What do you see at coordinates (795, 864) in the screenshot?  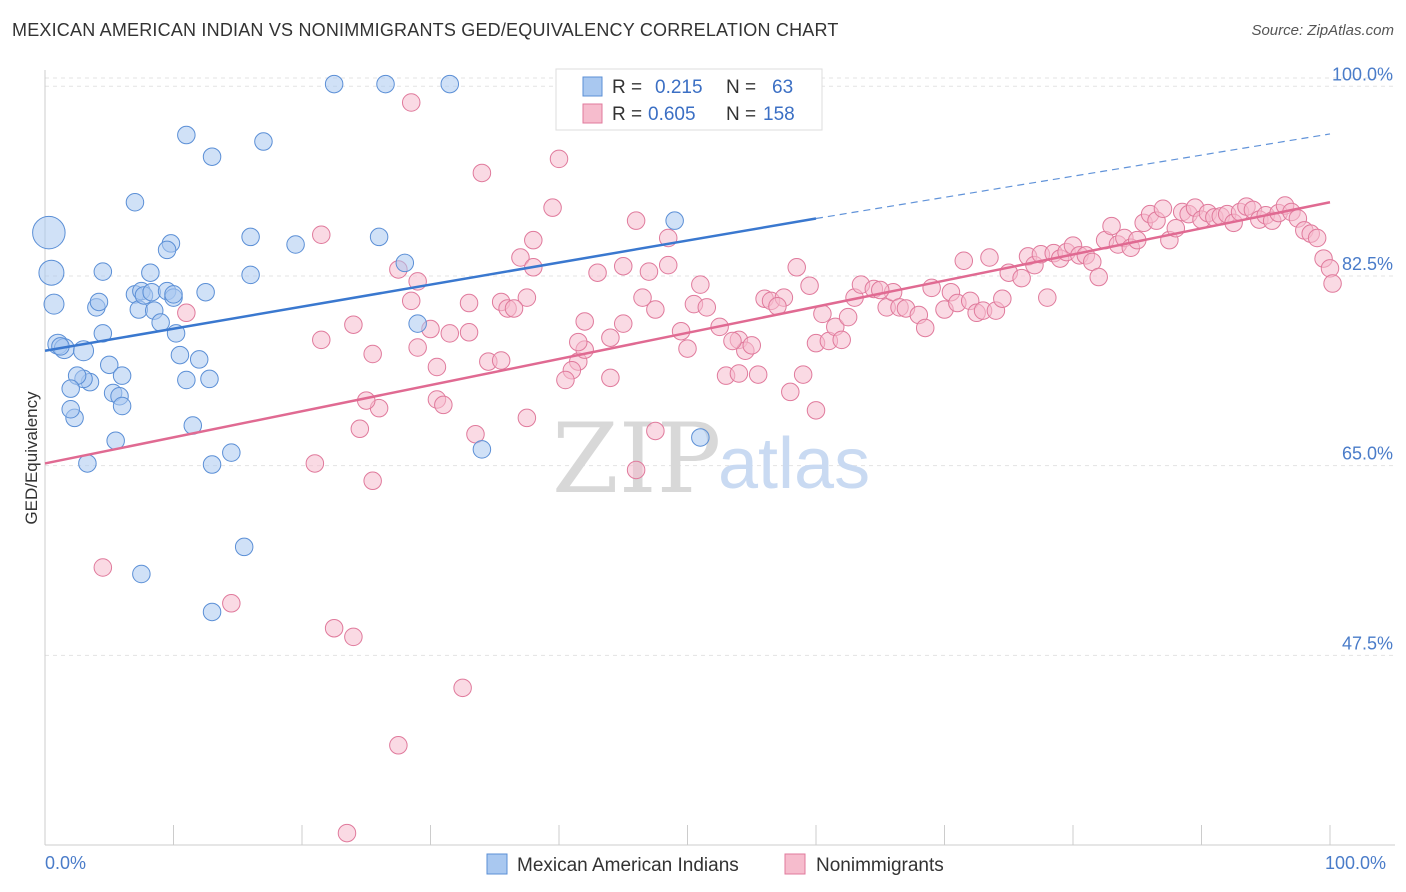 I see `legend-swatch-nonimmigrants` at bounding box center [795, 864].